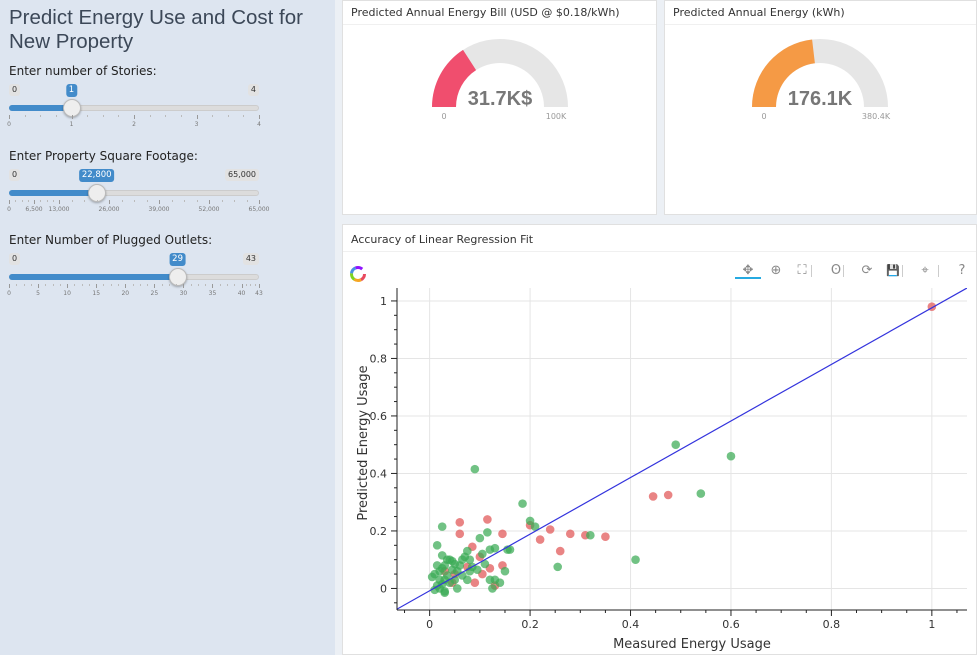 This screenshot has width=977, height=655. What do you see at coordinates (134, 114) in the screenshot?
I see `stories-slider: 0 4 1 0 1 2 3 4` at bounding box center [134, 114].